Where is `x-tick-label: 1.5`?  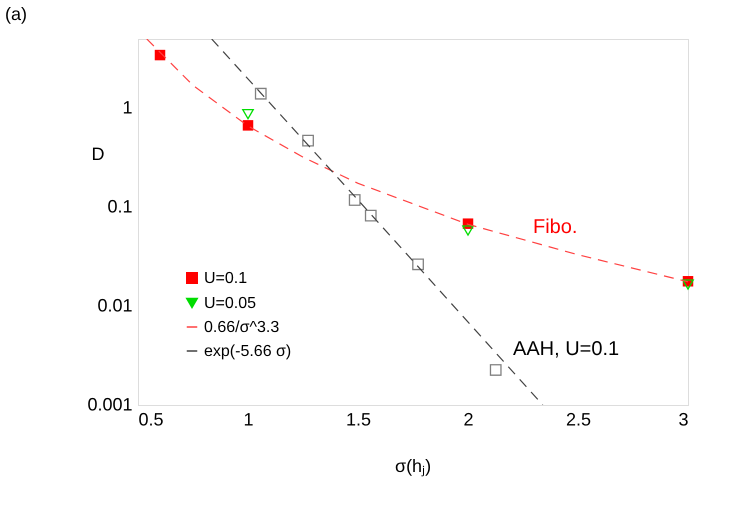 x-tick-label: 1.5 is located at coordinates (359, 420).